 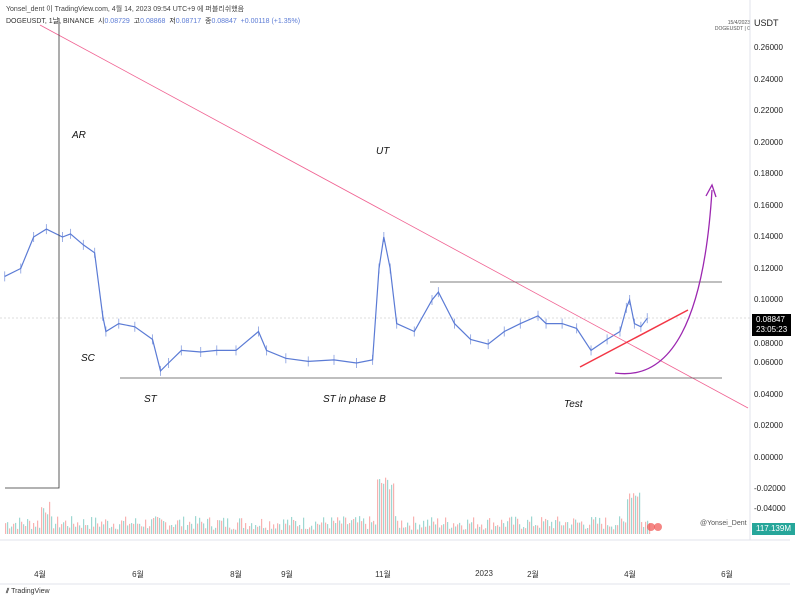 I want to click on annotation-st: ST, so click(x=150, y=399).